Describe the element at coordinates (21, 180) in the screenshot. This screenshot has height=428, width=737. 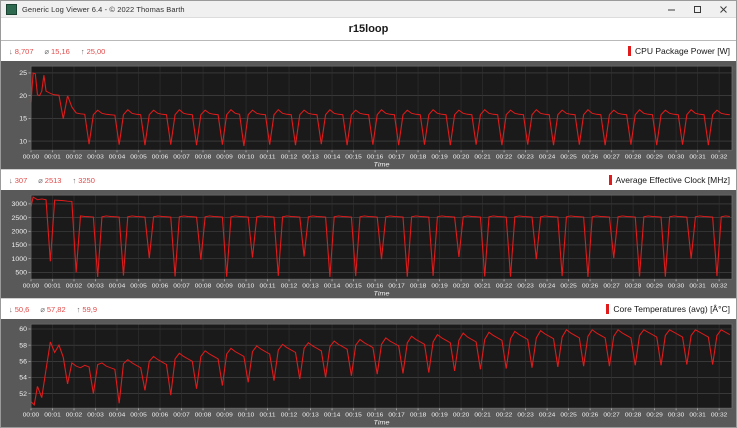
I see `min-stat-value: 307` at that location.